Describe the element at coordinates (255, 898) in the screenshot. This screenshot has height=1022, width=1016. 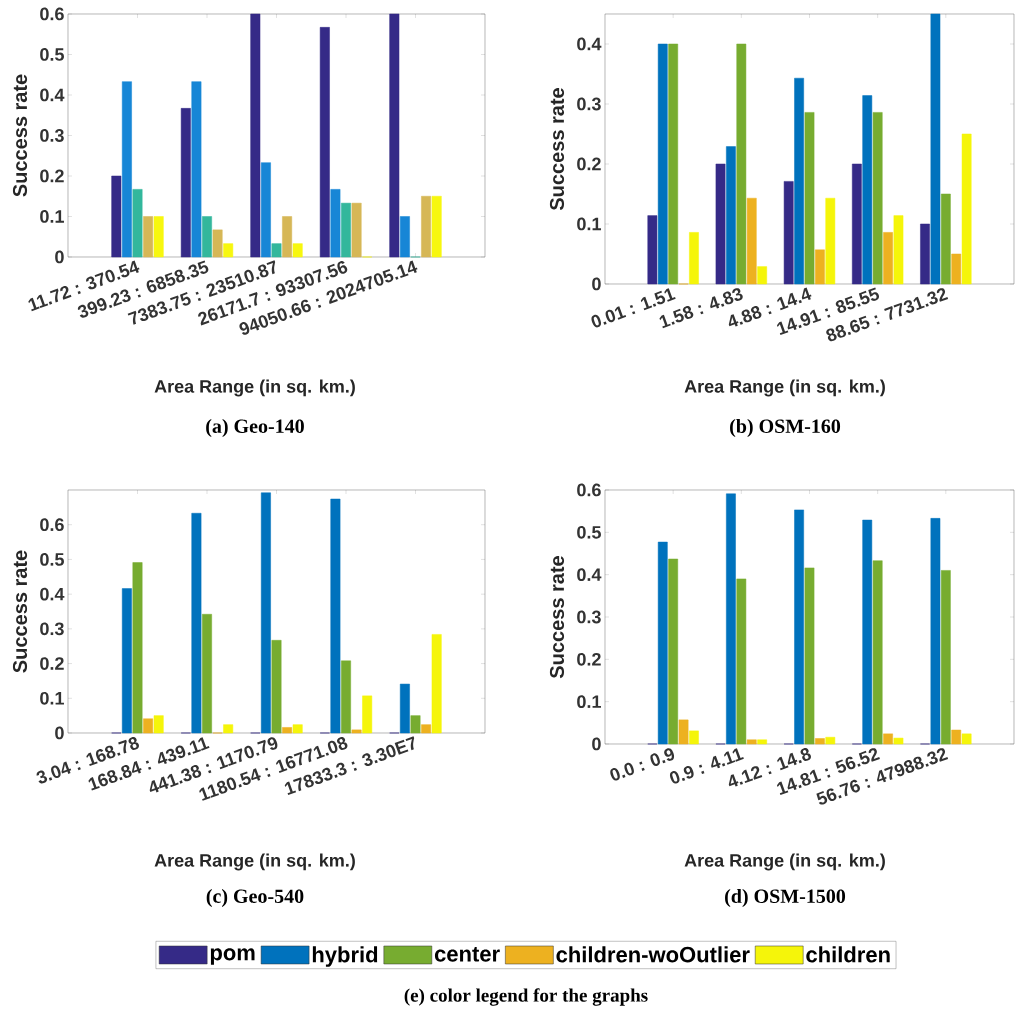
I see `text: (c) Geo-540` at that location.